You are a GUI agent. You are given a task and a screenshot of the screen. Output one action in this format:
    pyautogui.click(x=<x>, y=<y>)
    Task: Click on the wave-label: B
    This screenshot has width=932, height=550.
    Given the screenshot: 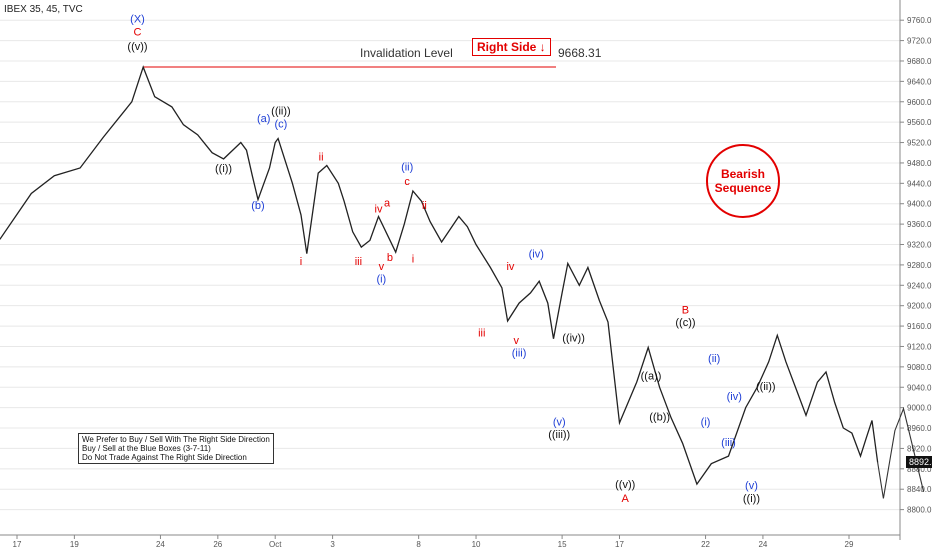 What is the action you would take?
    pyautogui.click(x=685, y=310)
    